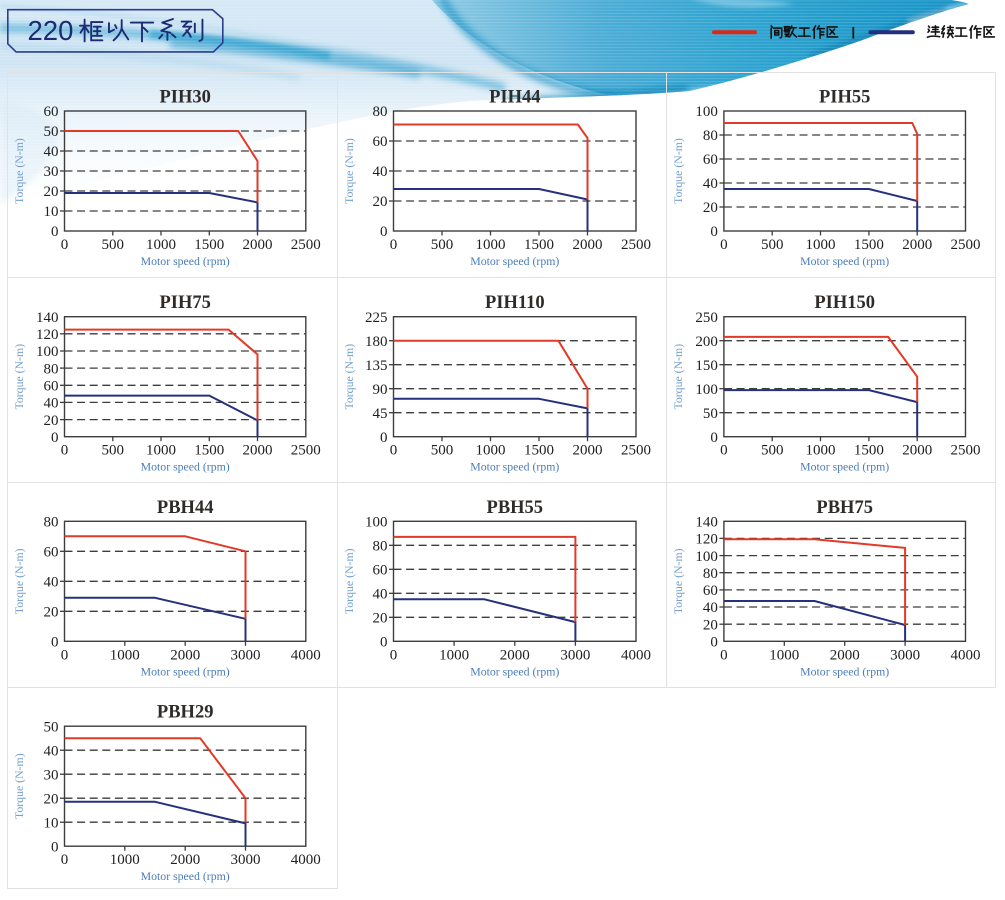 This screenshot has height=900, width=1005. What do you see at coordinates (185, 98) in the screenshot?
I see `svg-text: PIH30` at bounding box center [185, 98].